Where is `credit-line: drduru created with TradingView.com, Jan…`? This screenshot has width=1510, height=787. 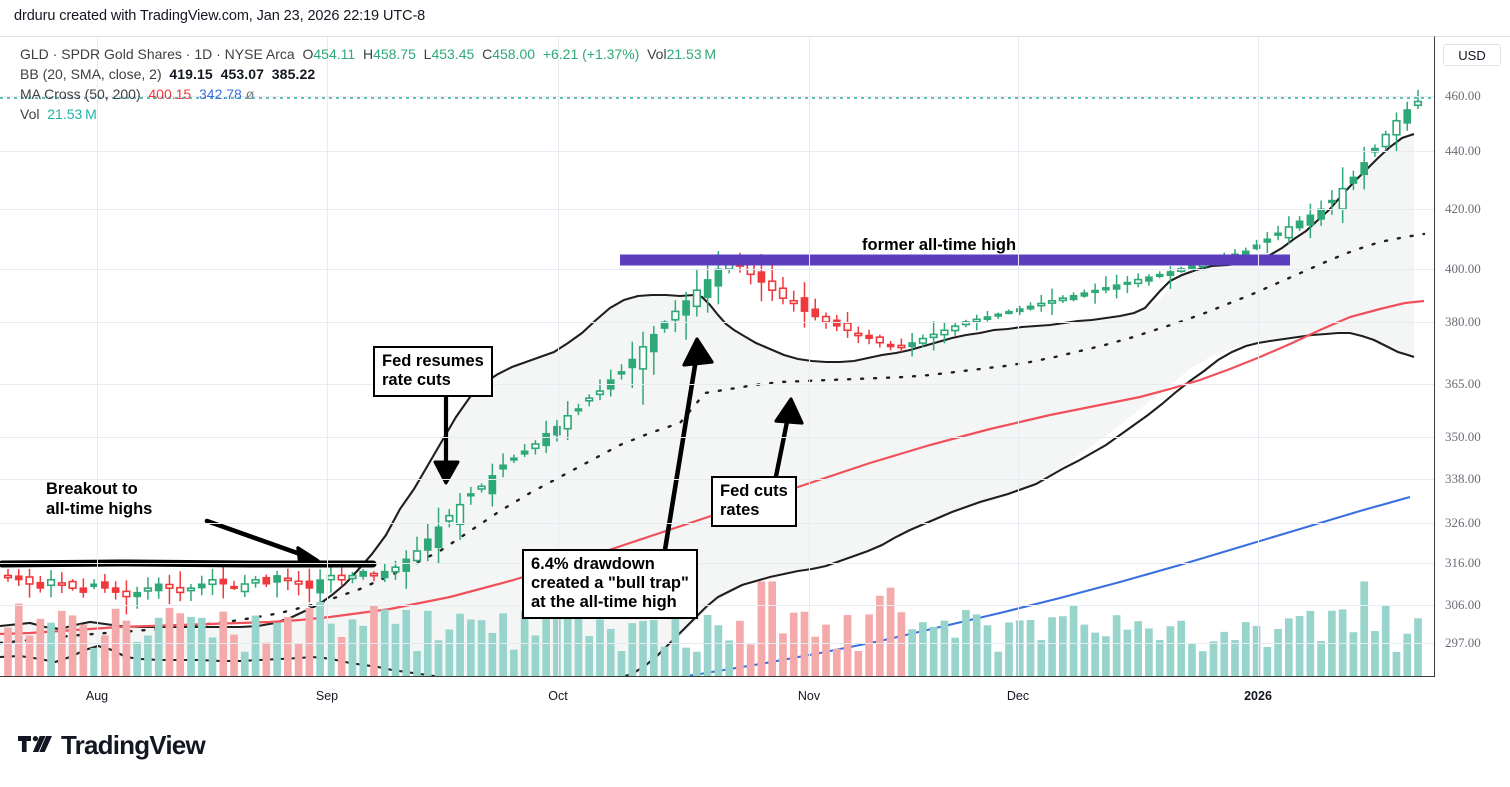
credit-line: drduru created with TradingView.com, Jan… is located at coordinates (220, 16).